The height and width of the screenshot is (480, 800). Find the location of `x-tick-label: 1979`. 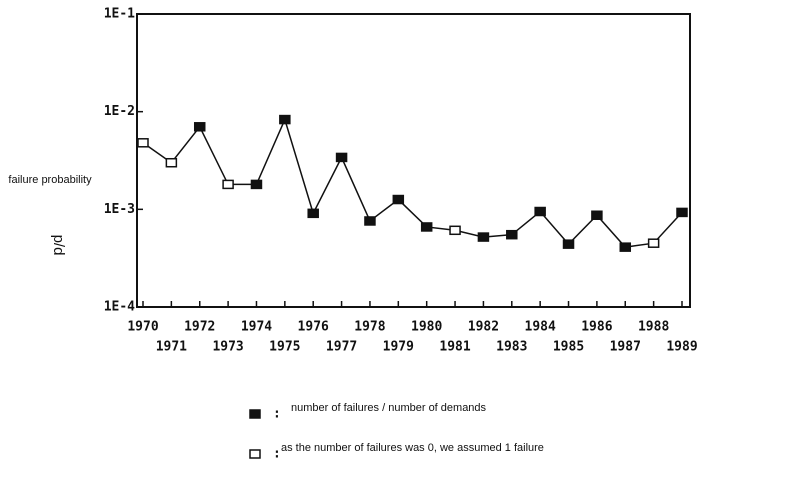

x-tick-label: 1979 is located at coordinates (398, 347).